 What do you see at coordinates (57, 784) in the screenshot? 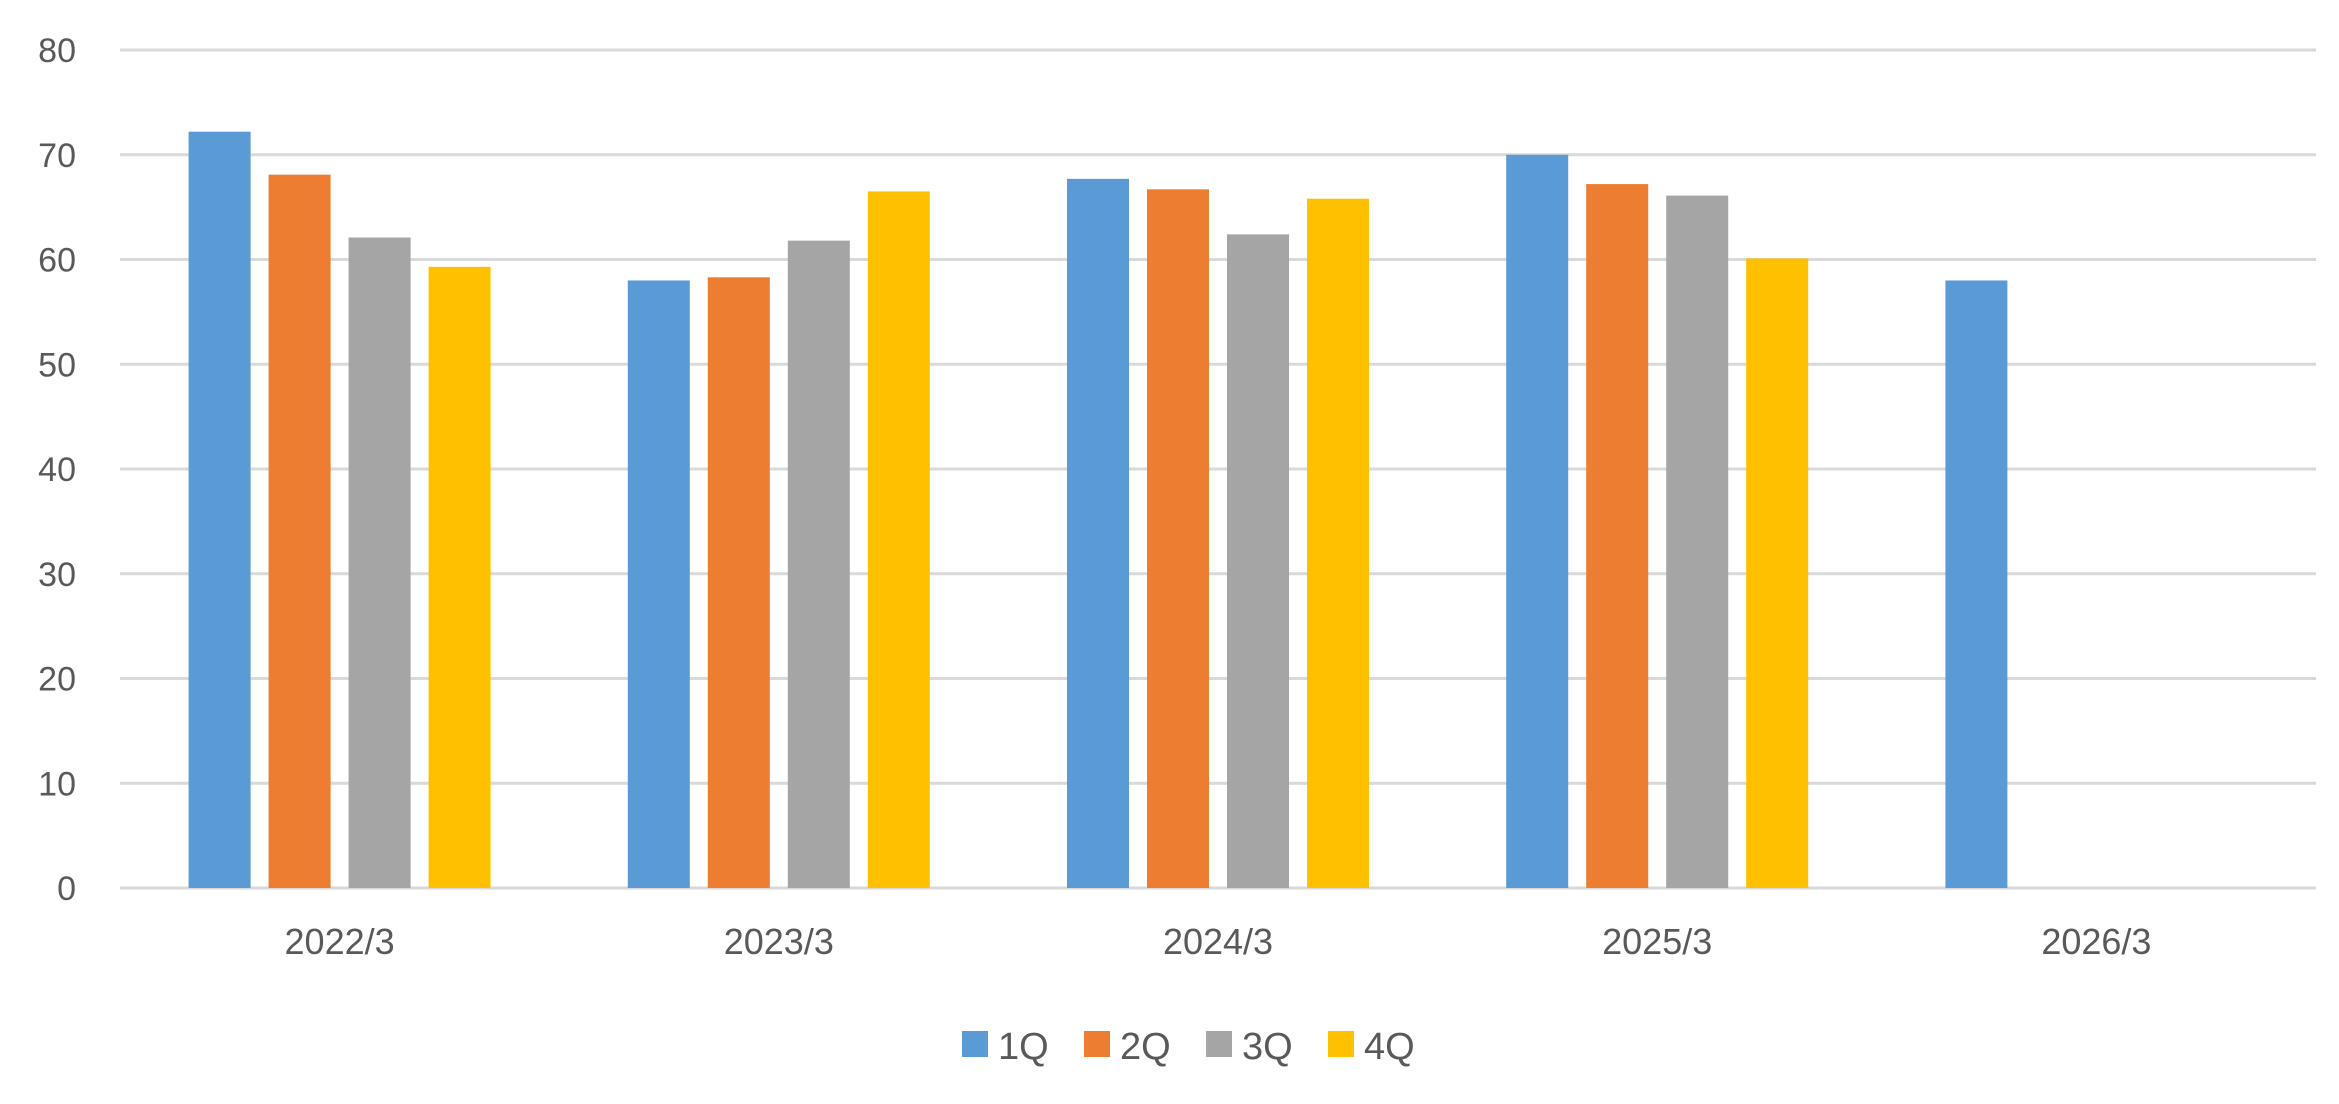
I see `y-tick-label: 10` at bounding box center [57, 784].